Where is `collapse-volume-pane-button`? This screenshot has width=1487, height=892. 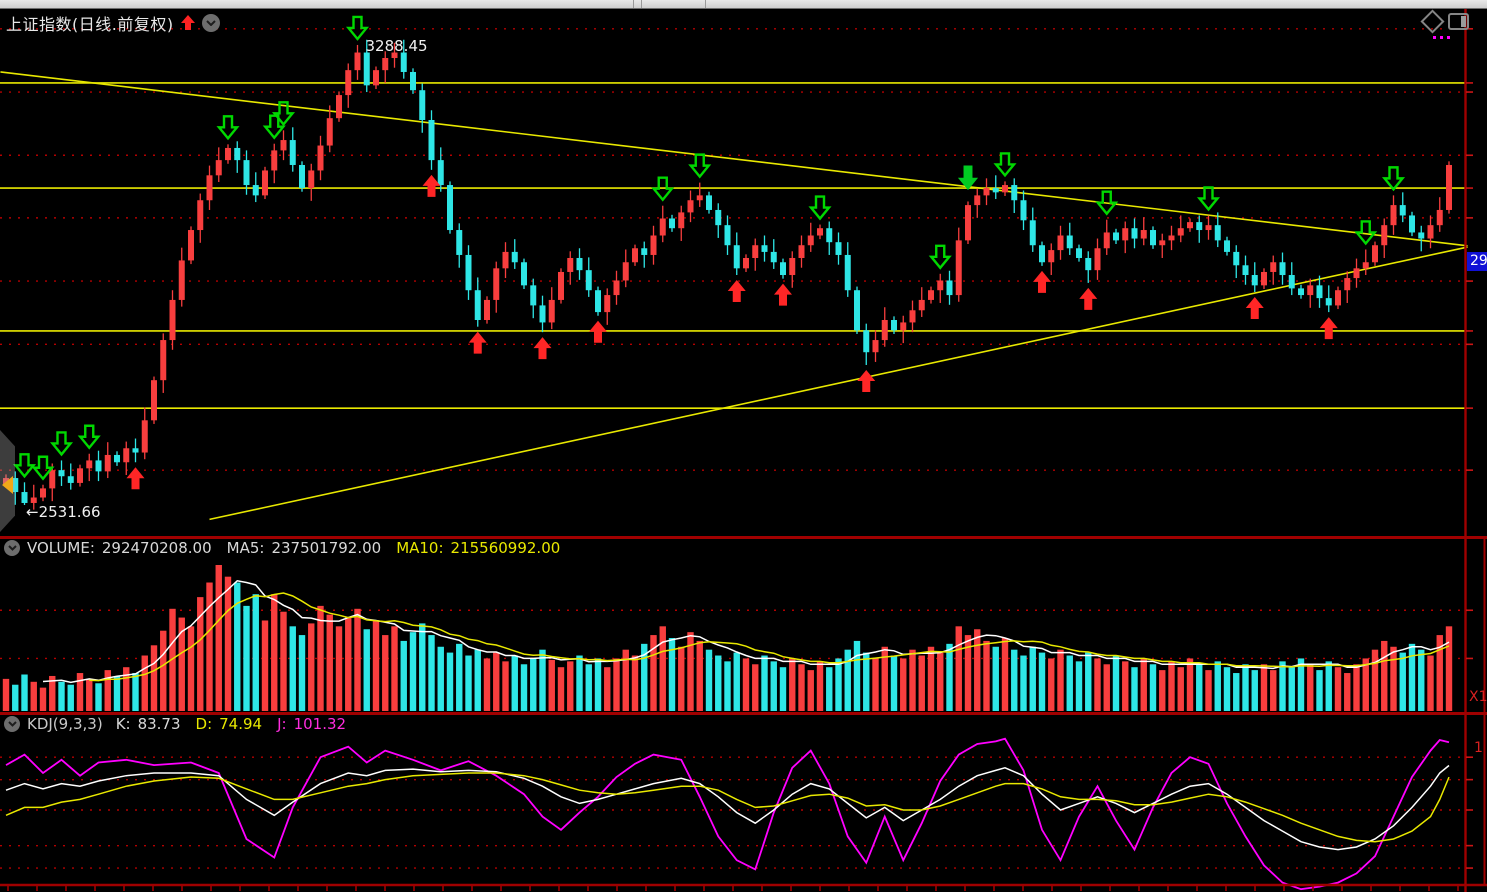
collapse-volume-pane-button is located at coordinates (12, 548).